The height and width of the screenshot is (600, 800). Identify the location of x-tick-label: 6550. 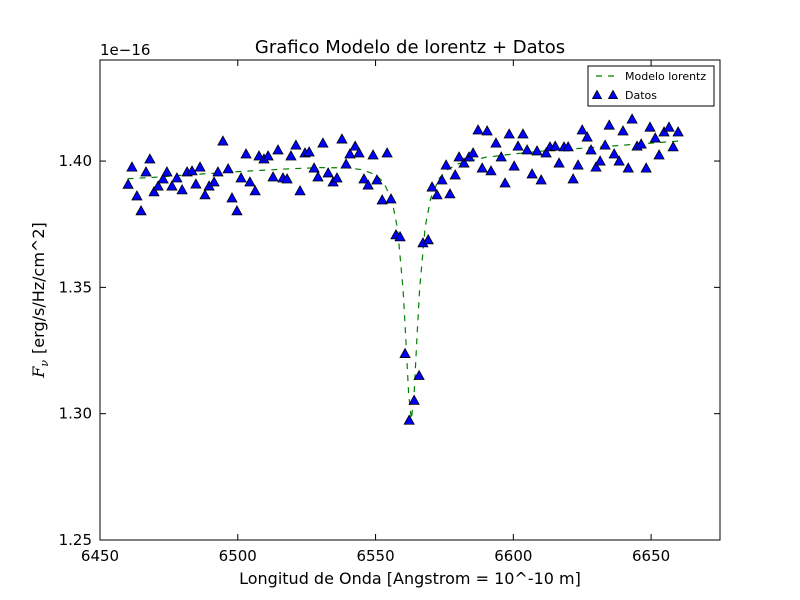
(375, 556).